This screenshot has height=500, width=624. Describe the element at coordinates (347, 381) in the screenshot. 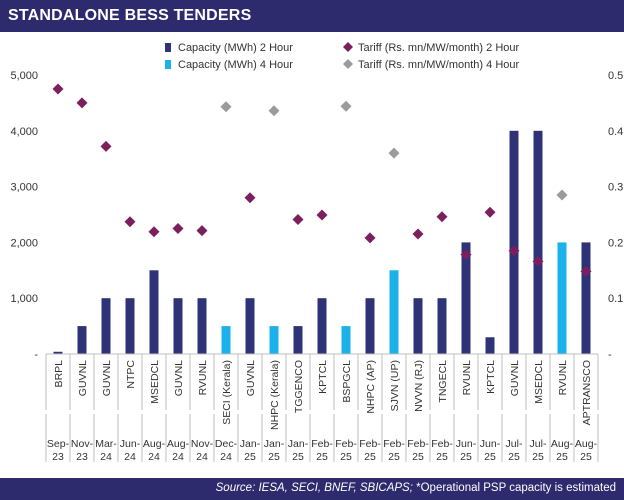

I see `category-label: BSPGCL` at that location.